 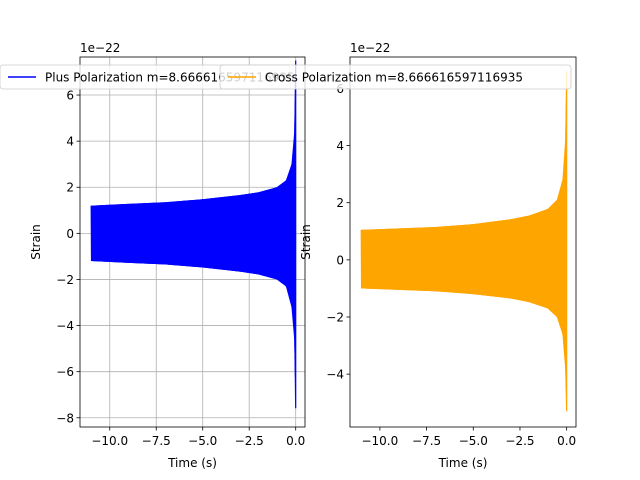 What do you see at coordinates (65, 418) in the screenshot?
I see `y-tick-label: −8` at bounding box center [65, 418].